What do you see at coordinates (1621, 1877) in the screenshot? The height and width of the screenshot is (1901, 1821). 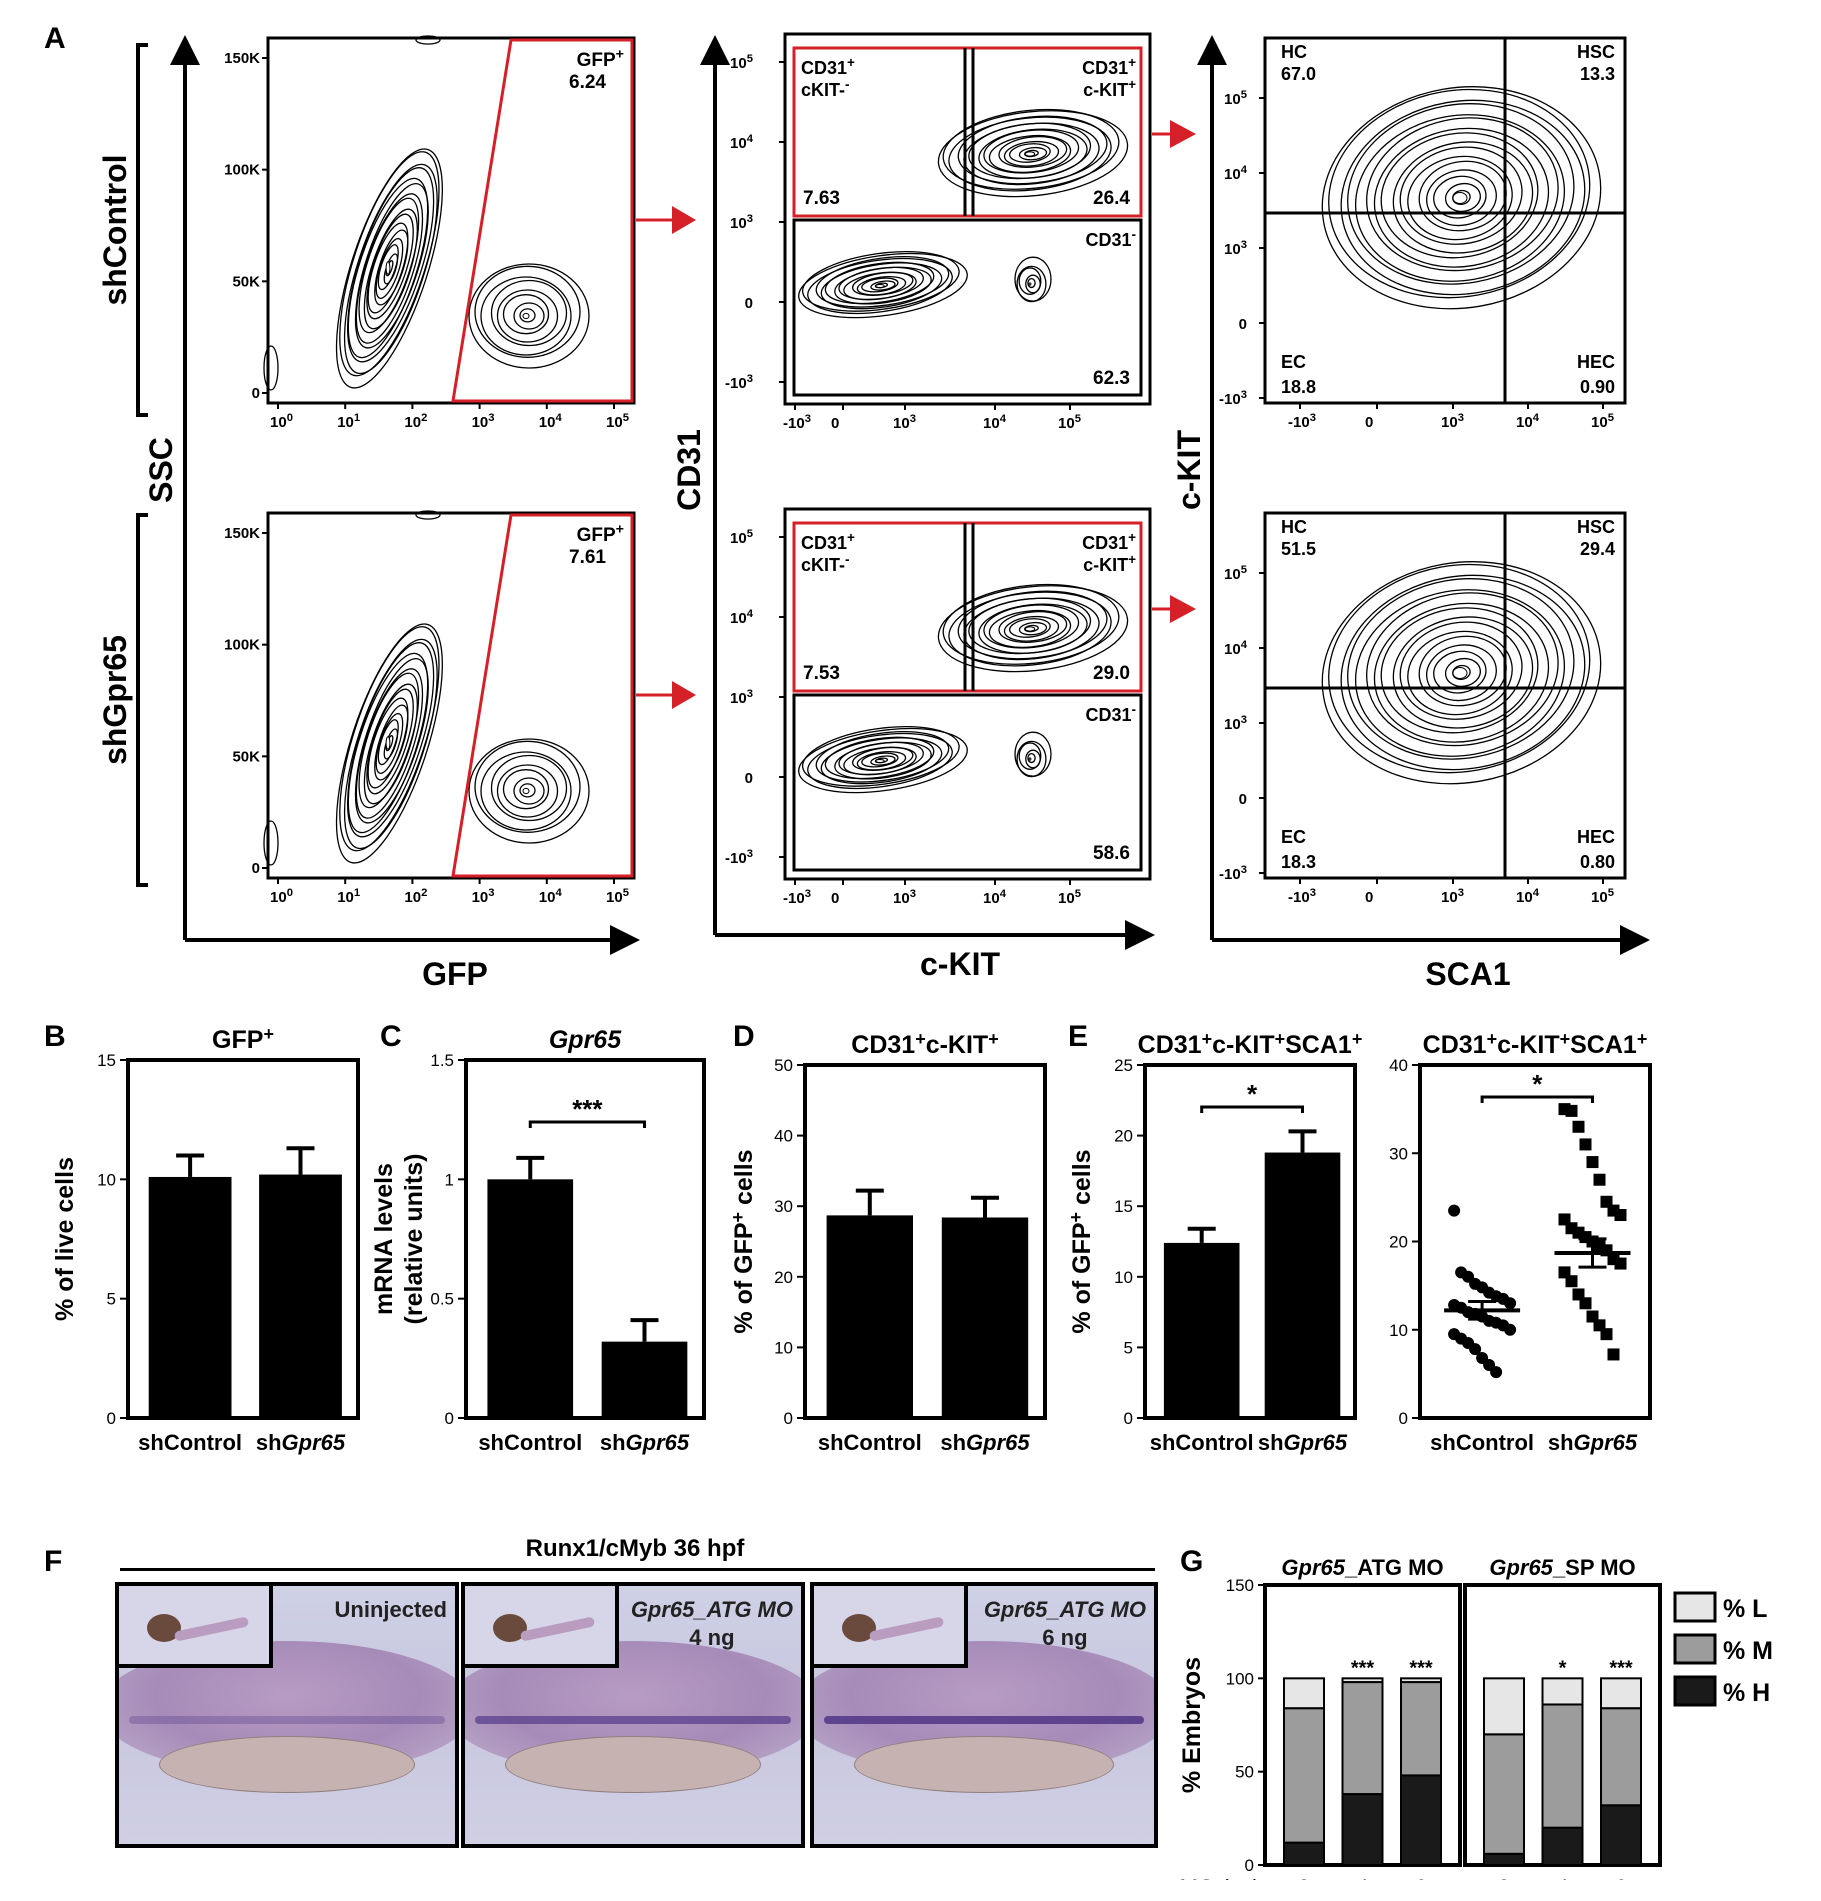 I see `x-category-label: 6` at bounding box center [1621, 1877].